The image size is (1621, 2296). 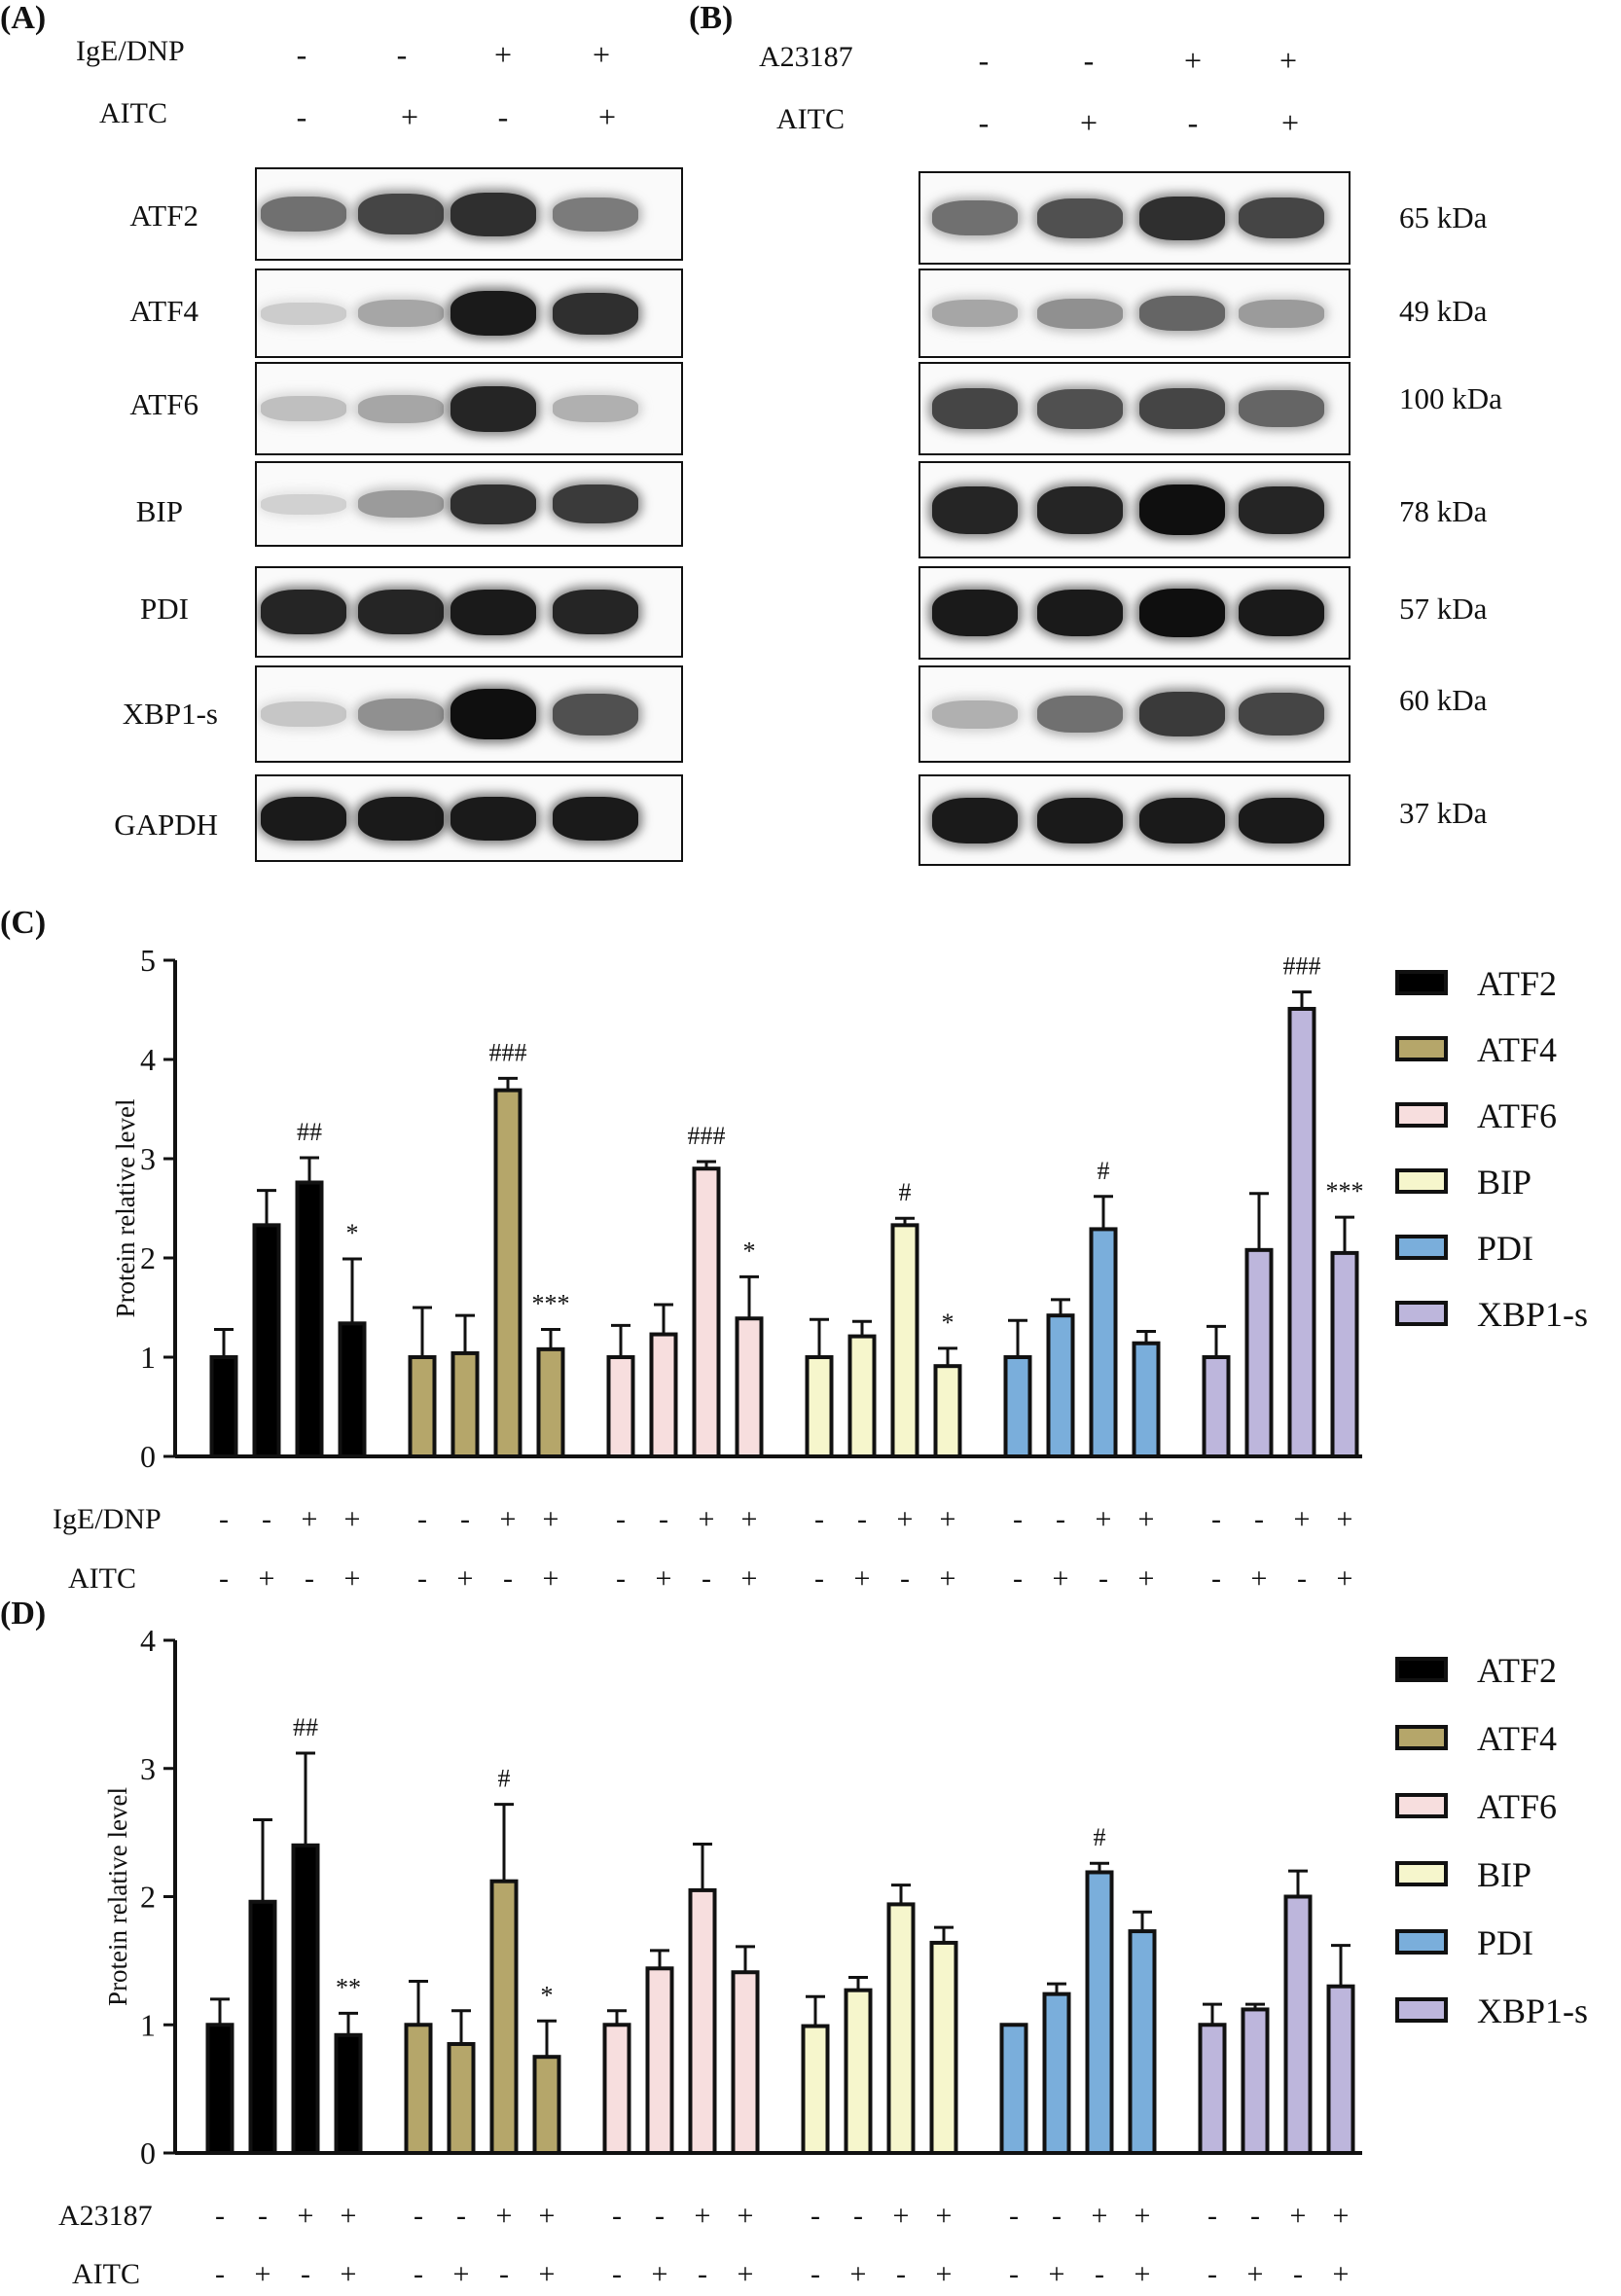 I want to click on bar-xbp1-s, so click(x=1256, y=2081).